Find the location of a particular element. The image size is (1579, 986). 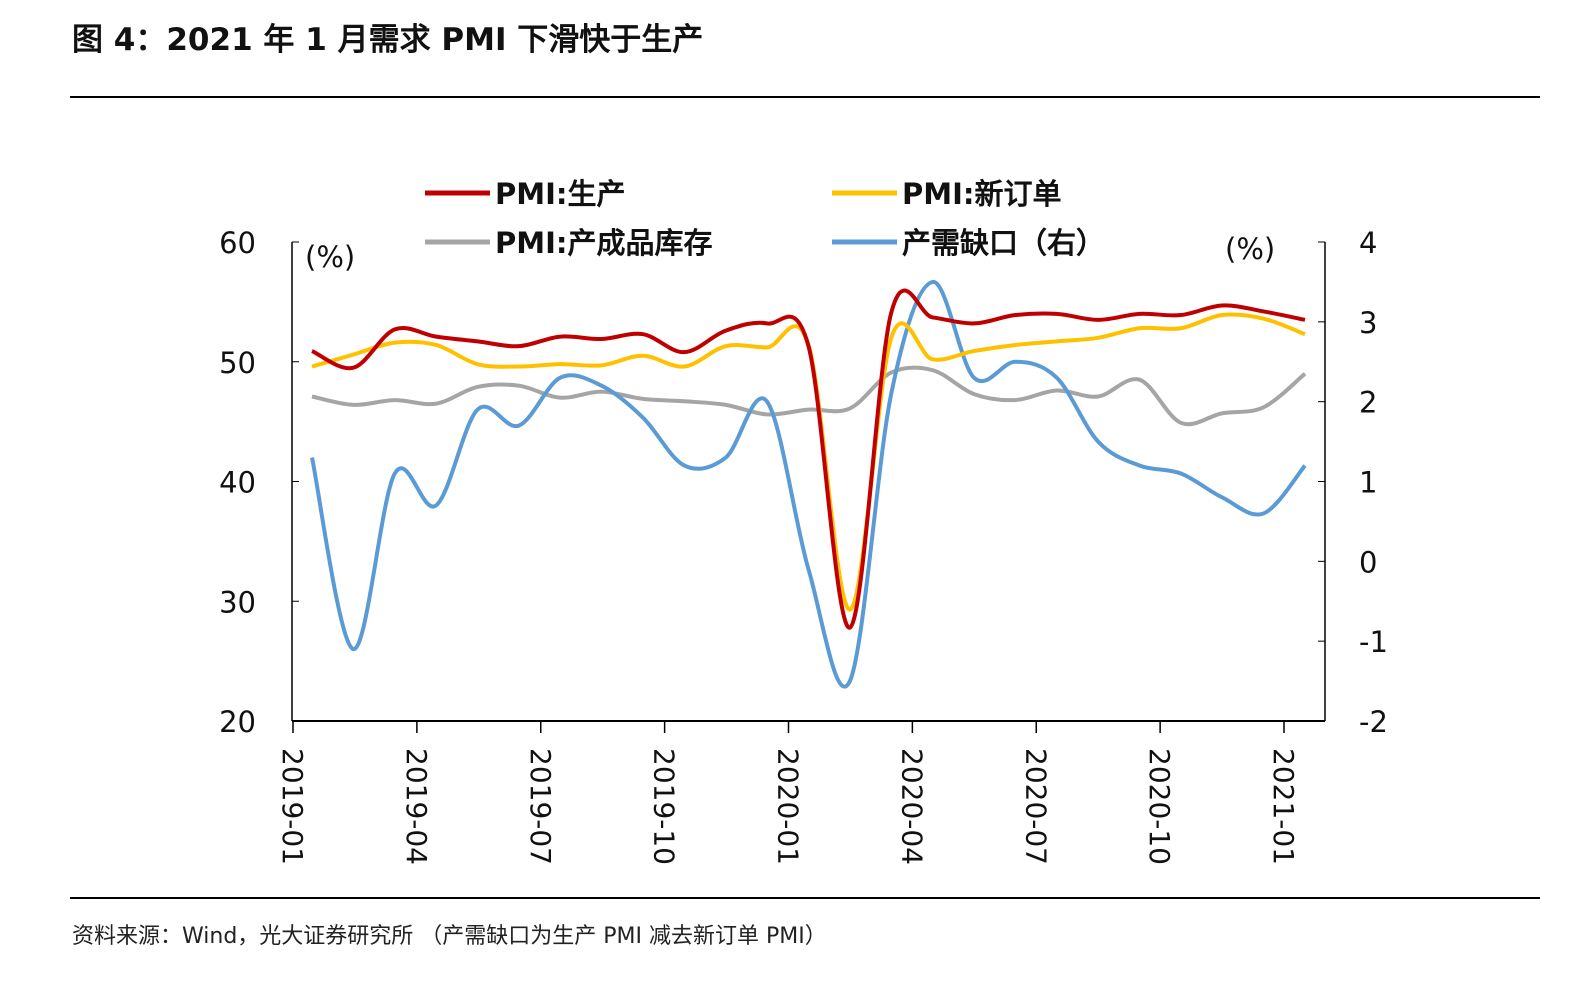

right-tick-label: 0 is located at coordinates (1368, 562).